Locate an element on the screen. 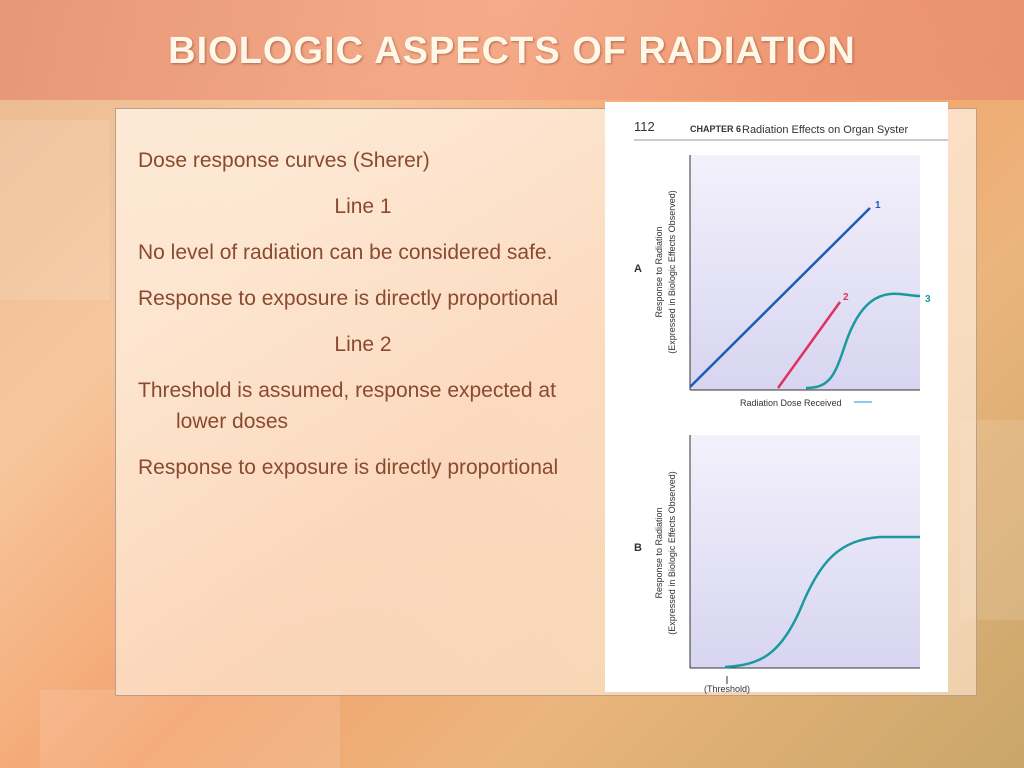  plot-area is located at coordinates (805, 551).